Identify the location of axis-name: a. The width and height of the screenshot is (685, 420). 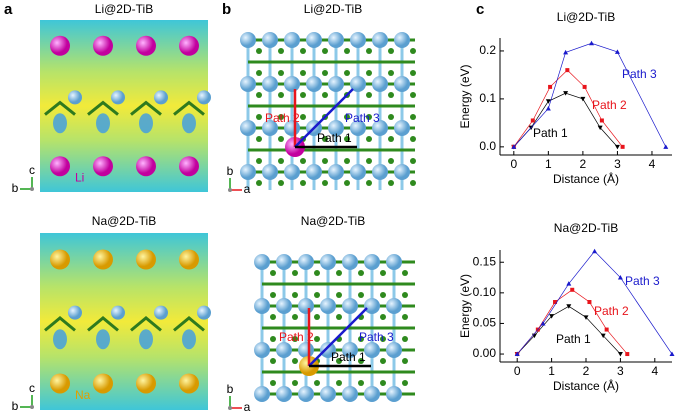
(247, 189).